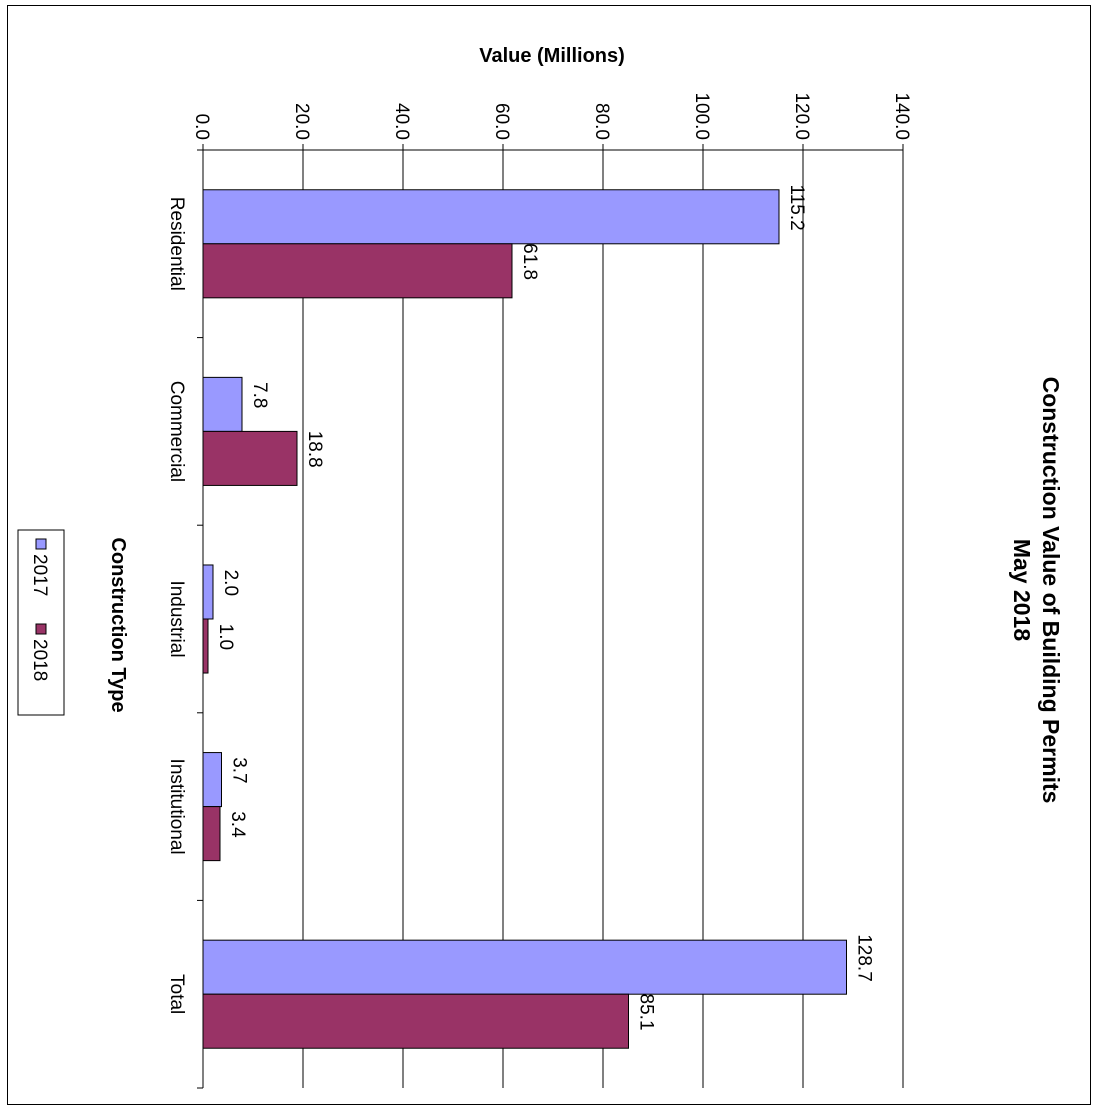 The width and height of the screenshot is (1098, 1110). Describe the element at coordinates (41, 629) in the screenshot. I see `legend-swatch-2018` at that location.